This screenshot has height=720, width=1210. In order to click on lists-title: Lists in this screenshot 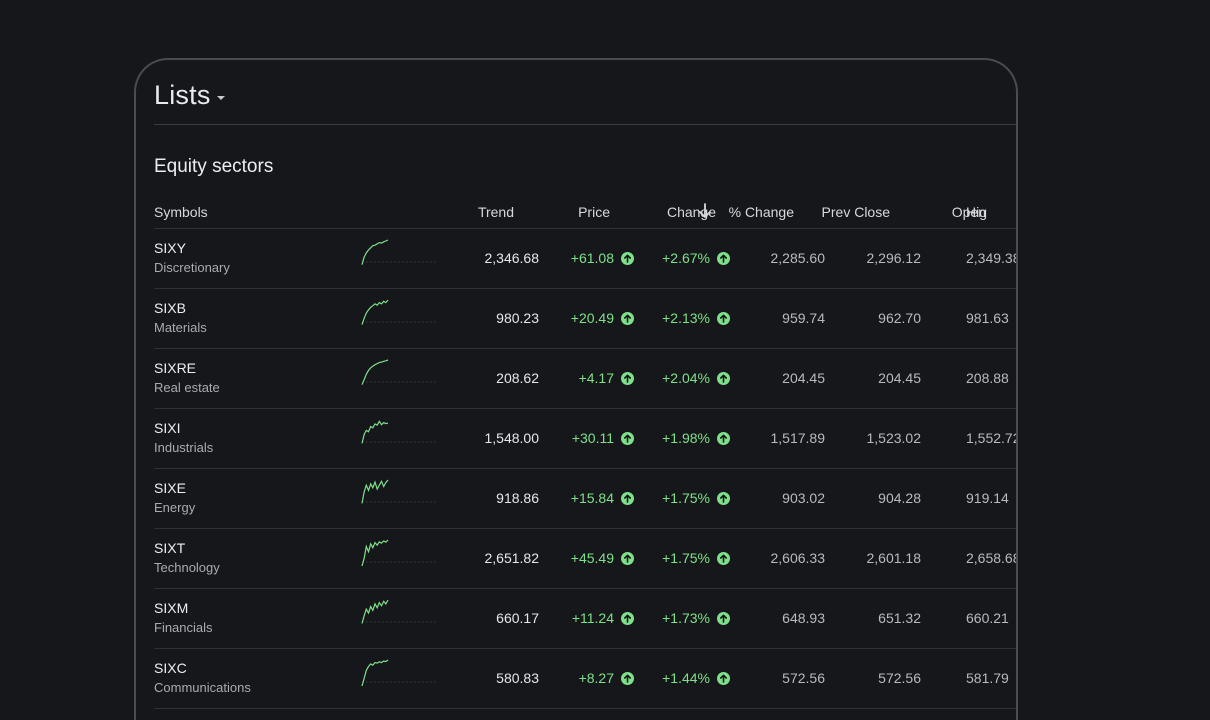, I will do `click(182, 95)`.